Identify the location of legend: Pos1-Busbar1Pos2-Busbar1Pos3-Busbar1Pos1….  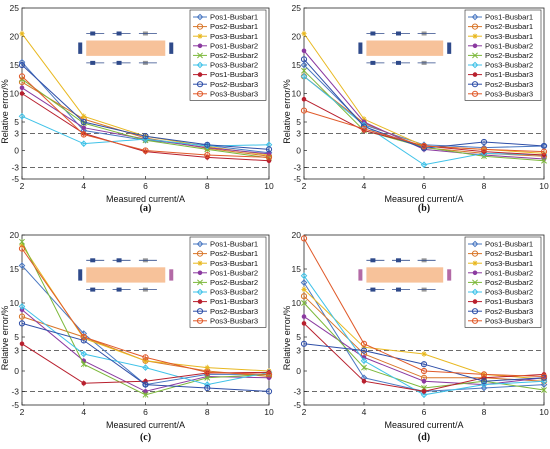
(228, 55).